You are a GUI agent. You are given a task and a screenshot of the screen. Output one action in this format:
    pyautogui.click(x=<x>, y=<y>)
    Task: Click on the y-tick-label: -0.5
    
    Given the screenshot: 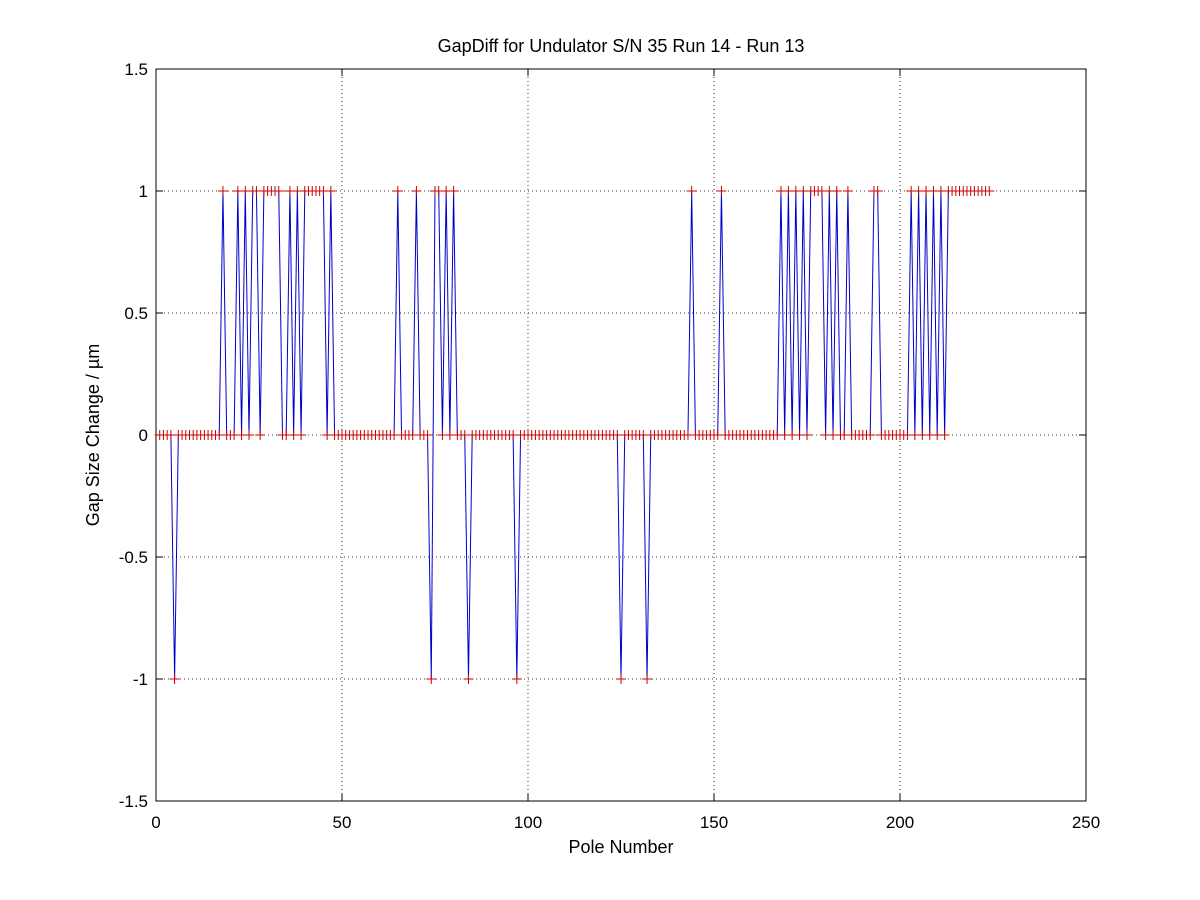 What is the action you would take?
    pyautogui.click(x=133, y=557)
    